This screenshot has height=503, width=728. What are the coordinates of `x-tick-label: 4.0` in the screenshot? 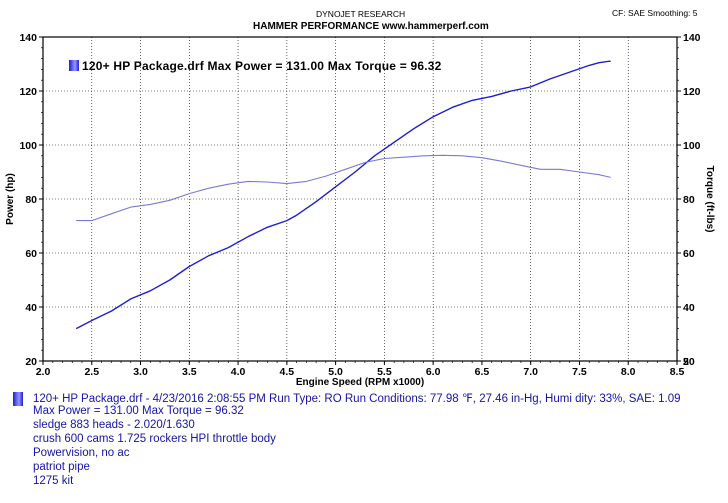 It's located at (238, 372).